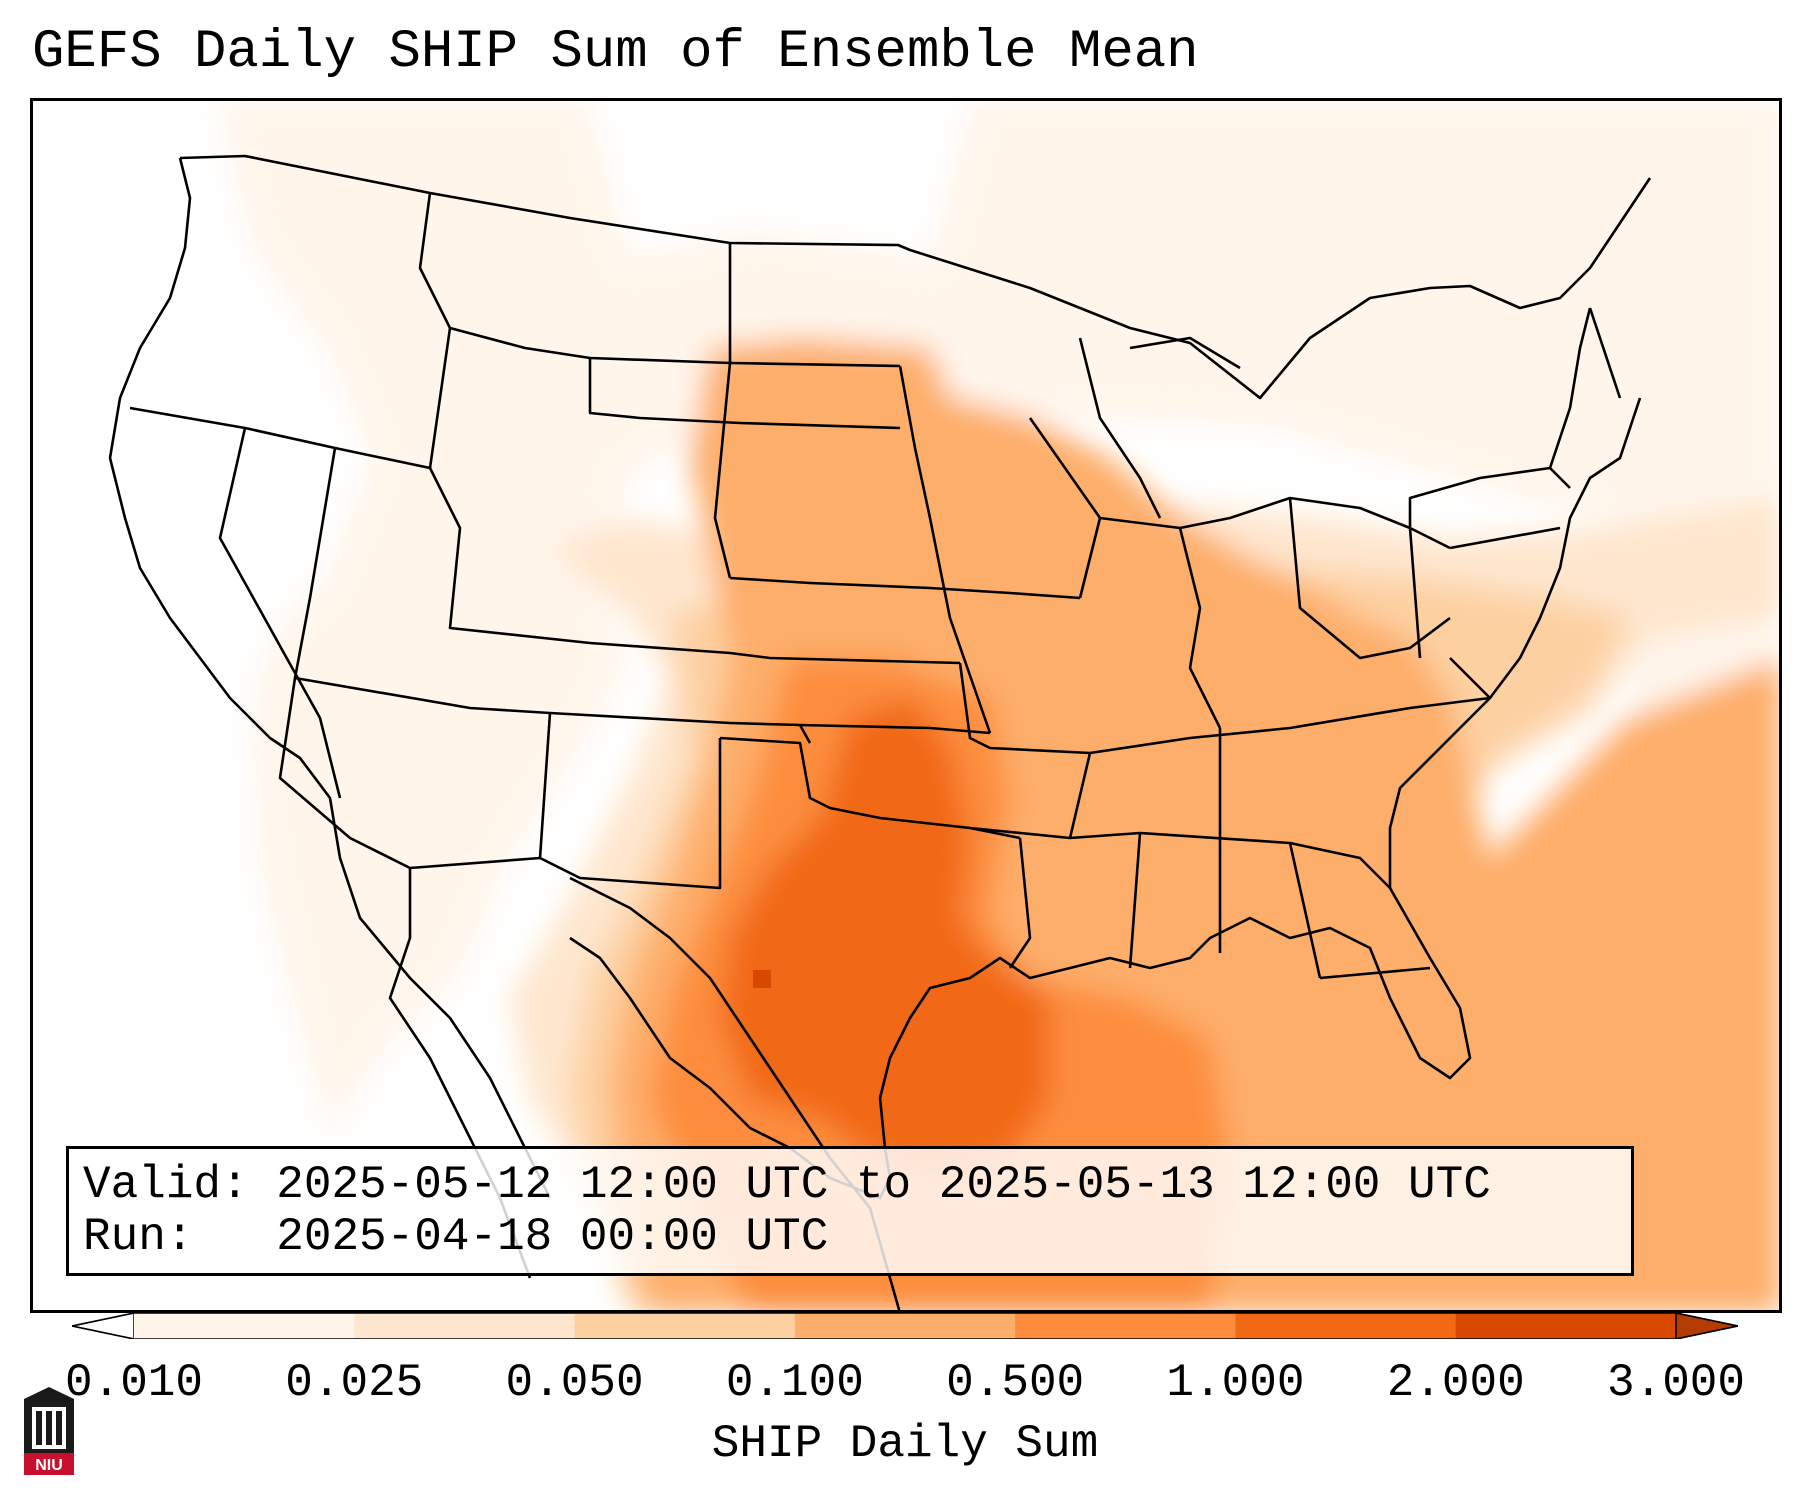  What do you see at coordinates (456, 1237) in the screenshot?
I see `run-time-text: Run: 2025-04-18 00:00 UTC` at bounding box center [456, 1237].